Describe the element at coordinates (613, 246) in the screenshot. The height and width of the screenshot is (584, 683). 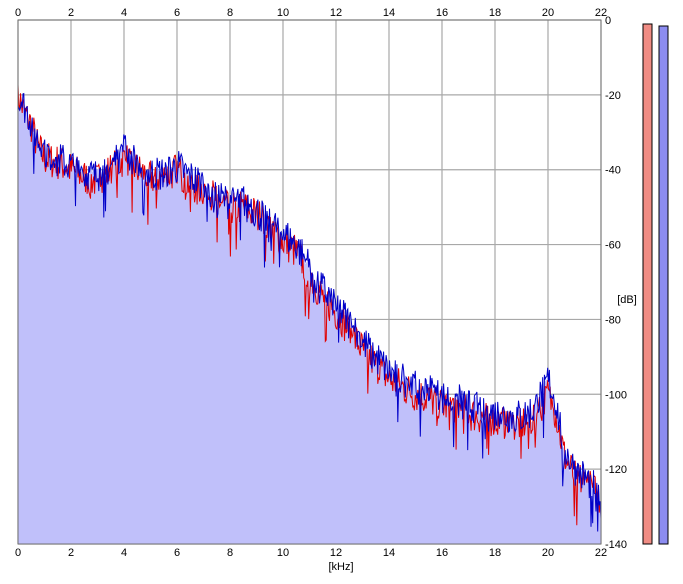
I see `y-tick-m60: -60` at that location.